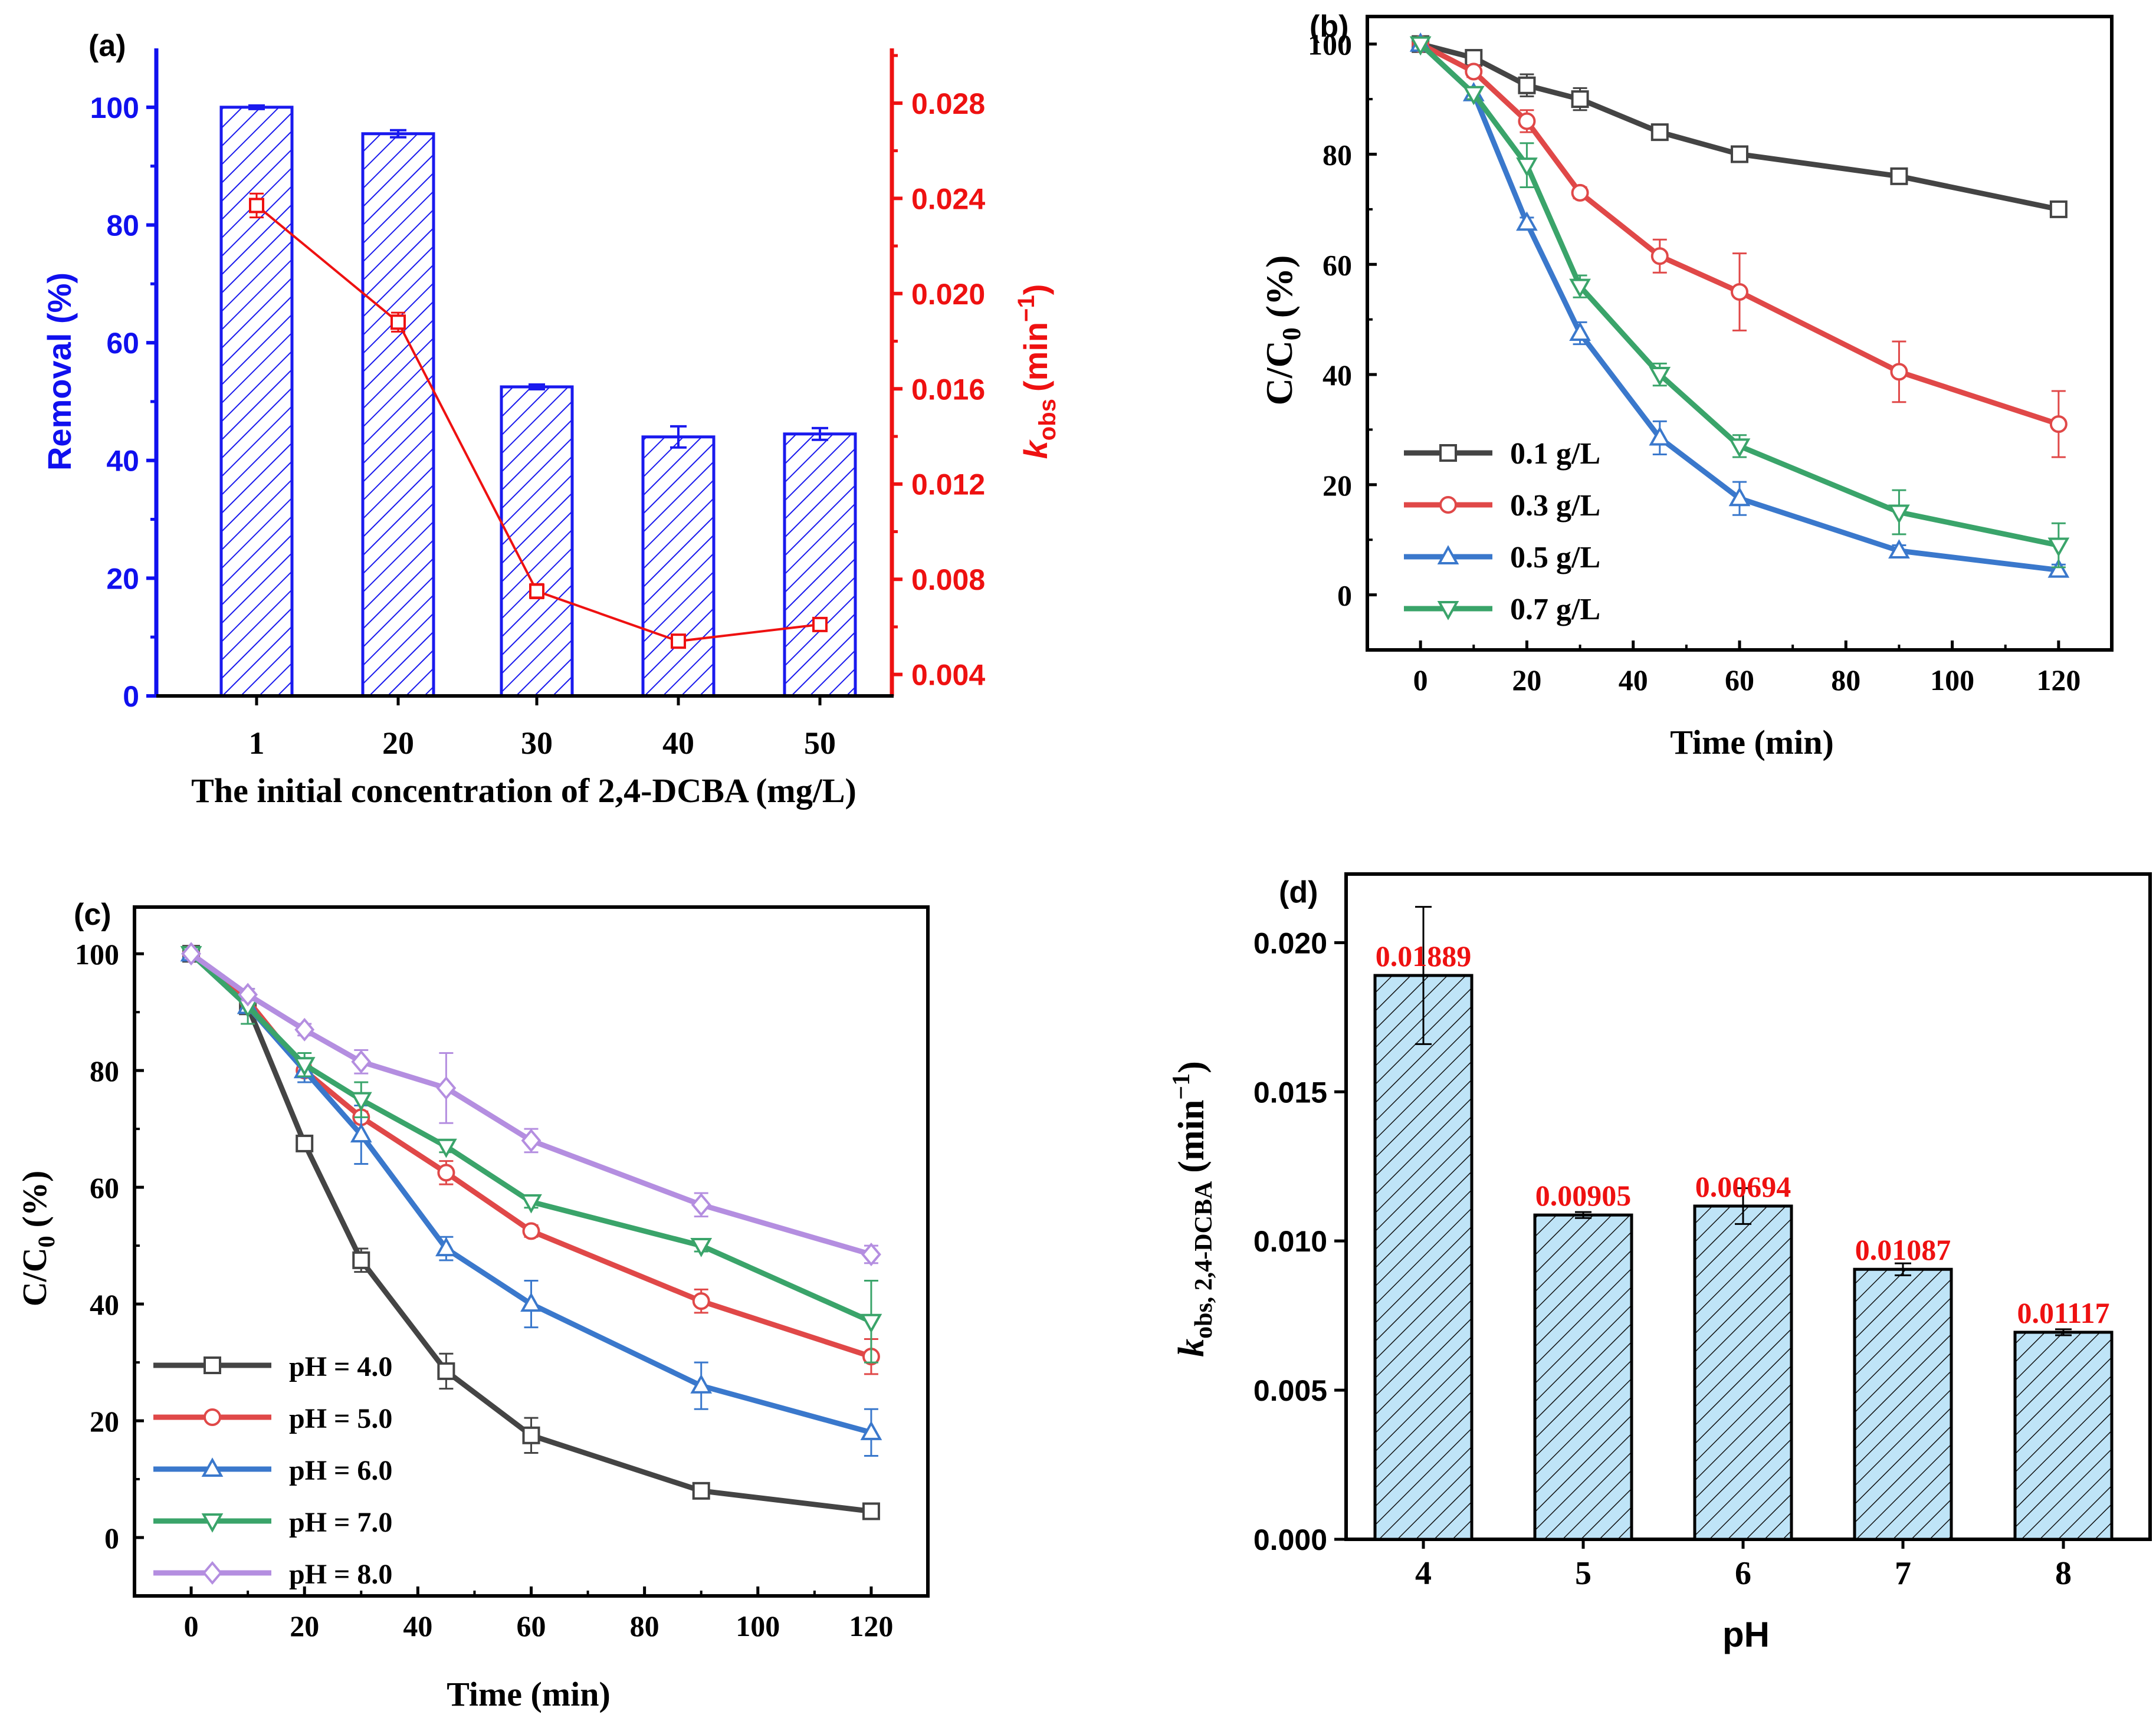 The image size is (2156, 1718). I want to click on a-x-tick-label-40: 40, so click(678, 743).